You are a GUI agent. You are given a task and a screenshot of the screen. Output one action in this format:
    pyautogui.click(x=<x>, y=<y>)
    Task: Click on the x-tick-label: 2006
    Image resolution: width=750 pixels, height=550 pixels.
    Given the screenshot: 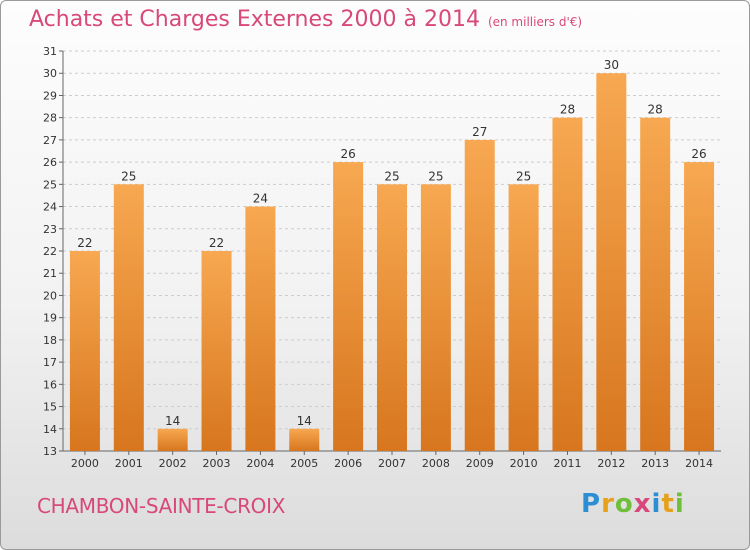 What is the action you would take?
    pyautogui.click(x=348, y=463)
    